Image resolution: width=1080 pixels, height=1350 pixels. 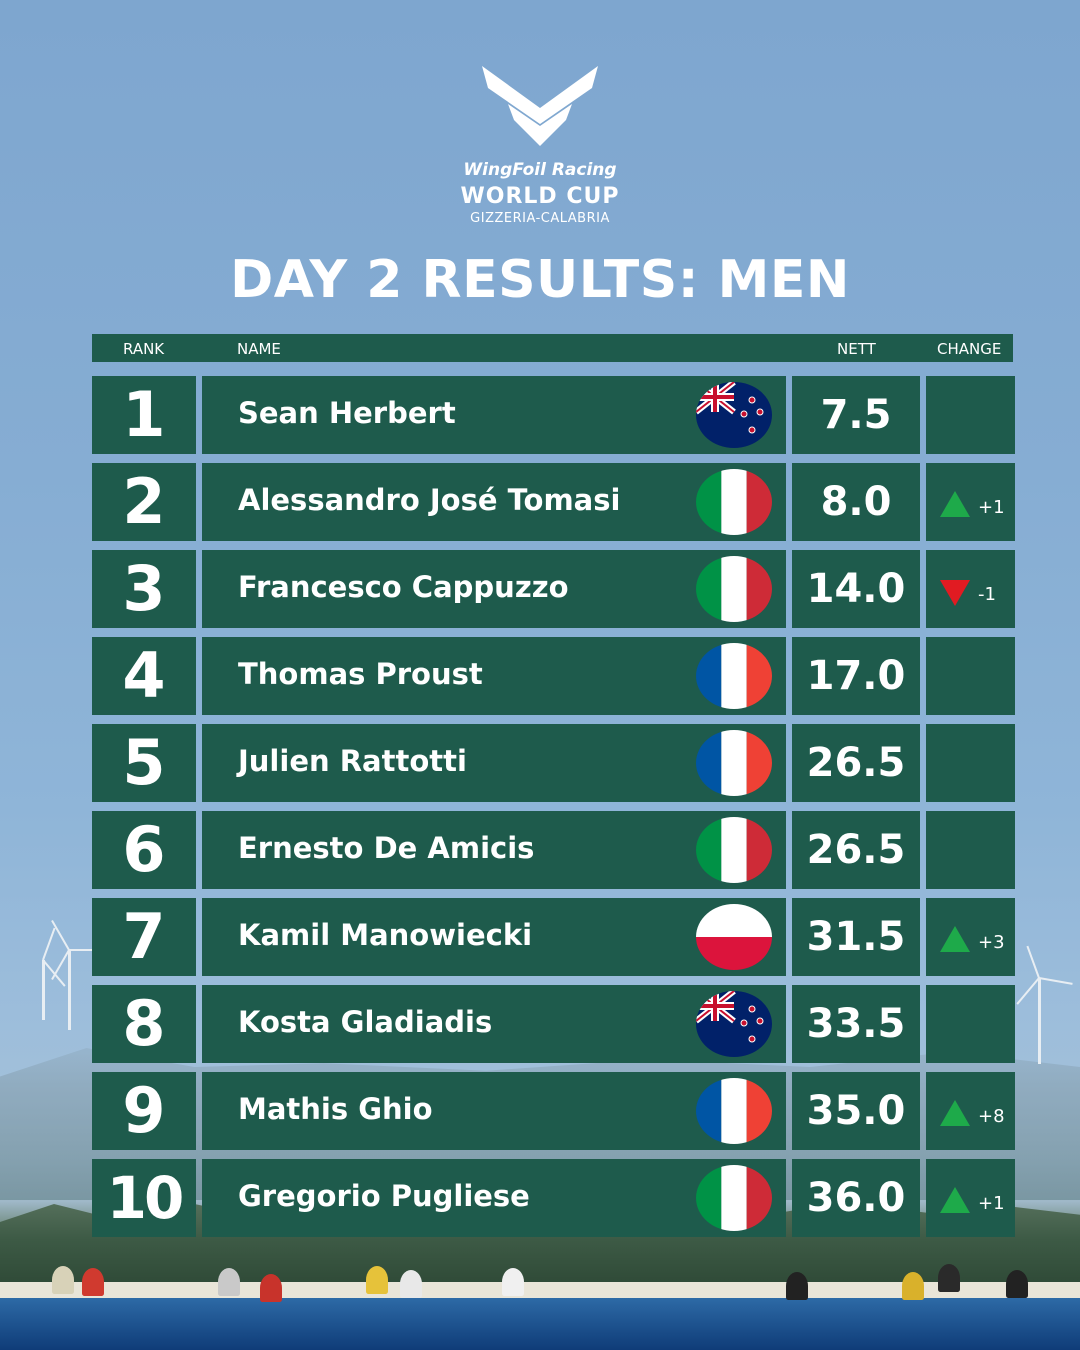 I want to click on table-row: 4 Thomas Proust 17.0, so click(x=553, y=676).